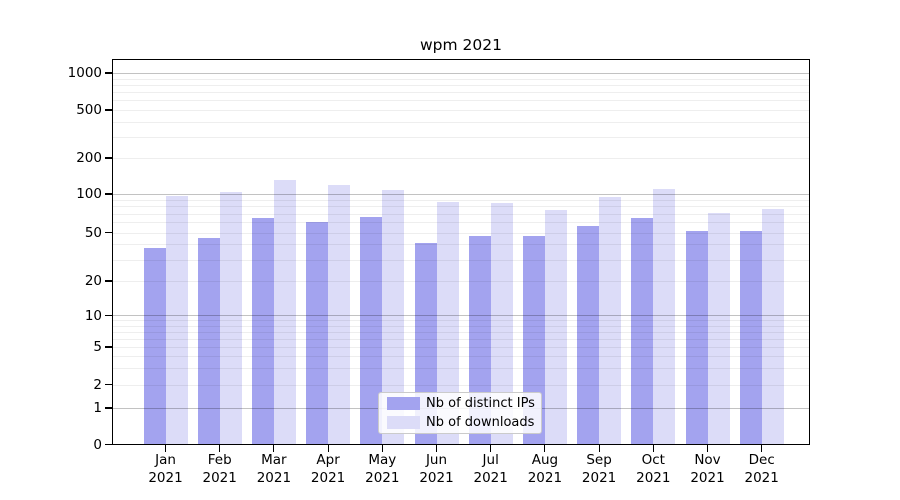  I want to click on y-tick-label: 1000, so click(84, 73).